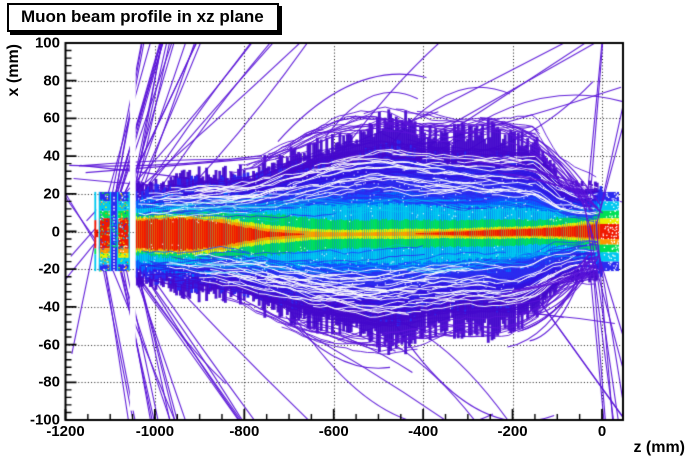 The width and height of the screenshot is (691, 466). Describe the element at coordinates (49, 345) in the screenshot. I see `y-tick-label: -60` at that location.